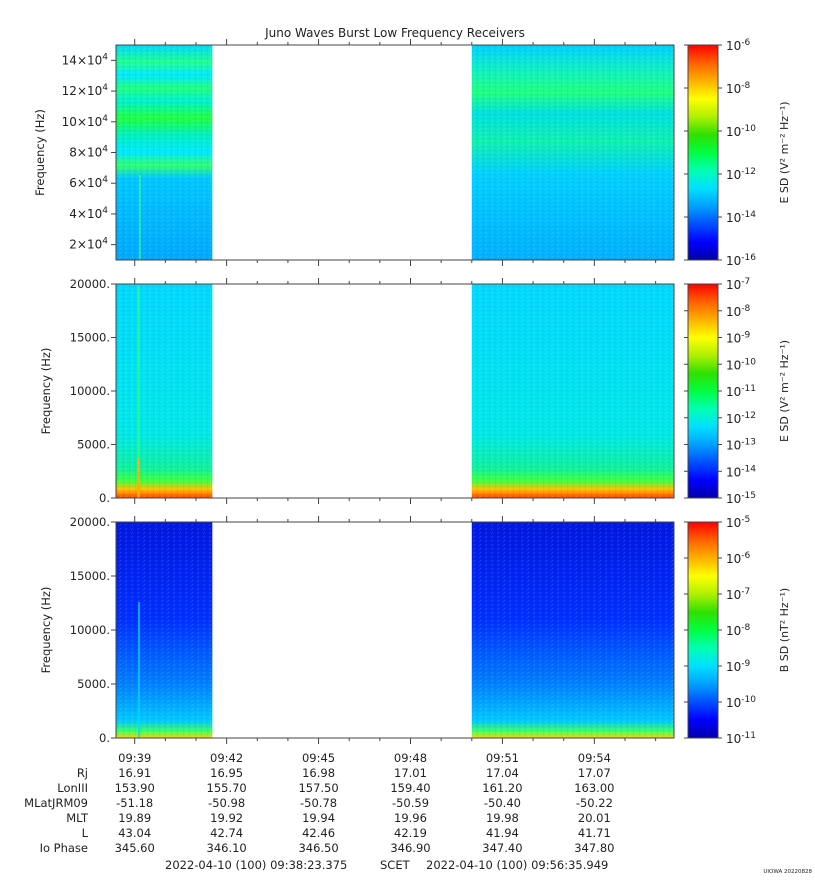 The height and width of the screenshot is (884, 815). I want to click on ephemeris-value: 161.20, so click(502, 788).